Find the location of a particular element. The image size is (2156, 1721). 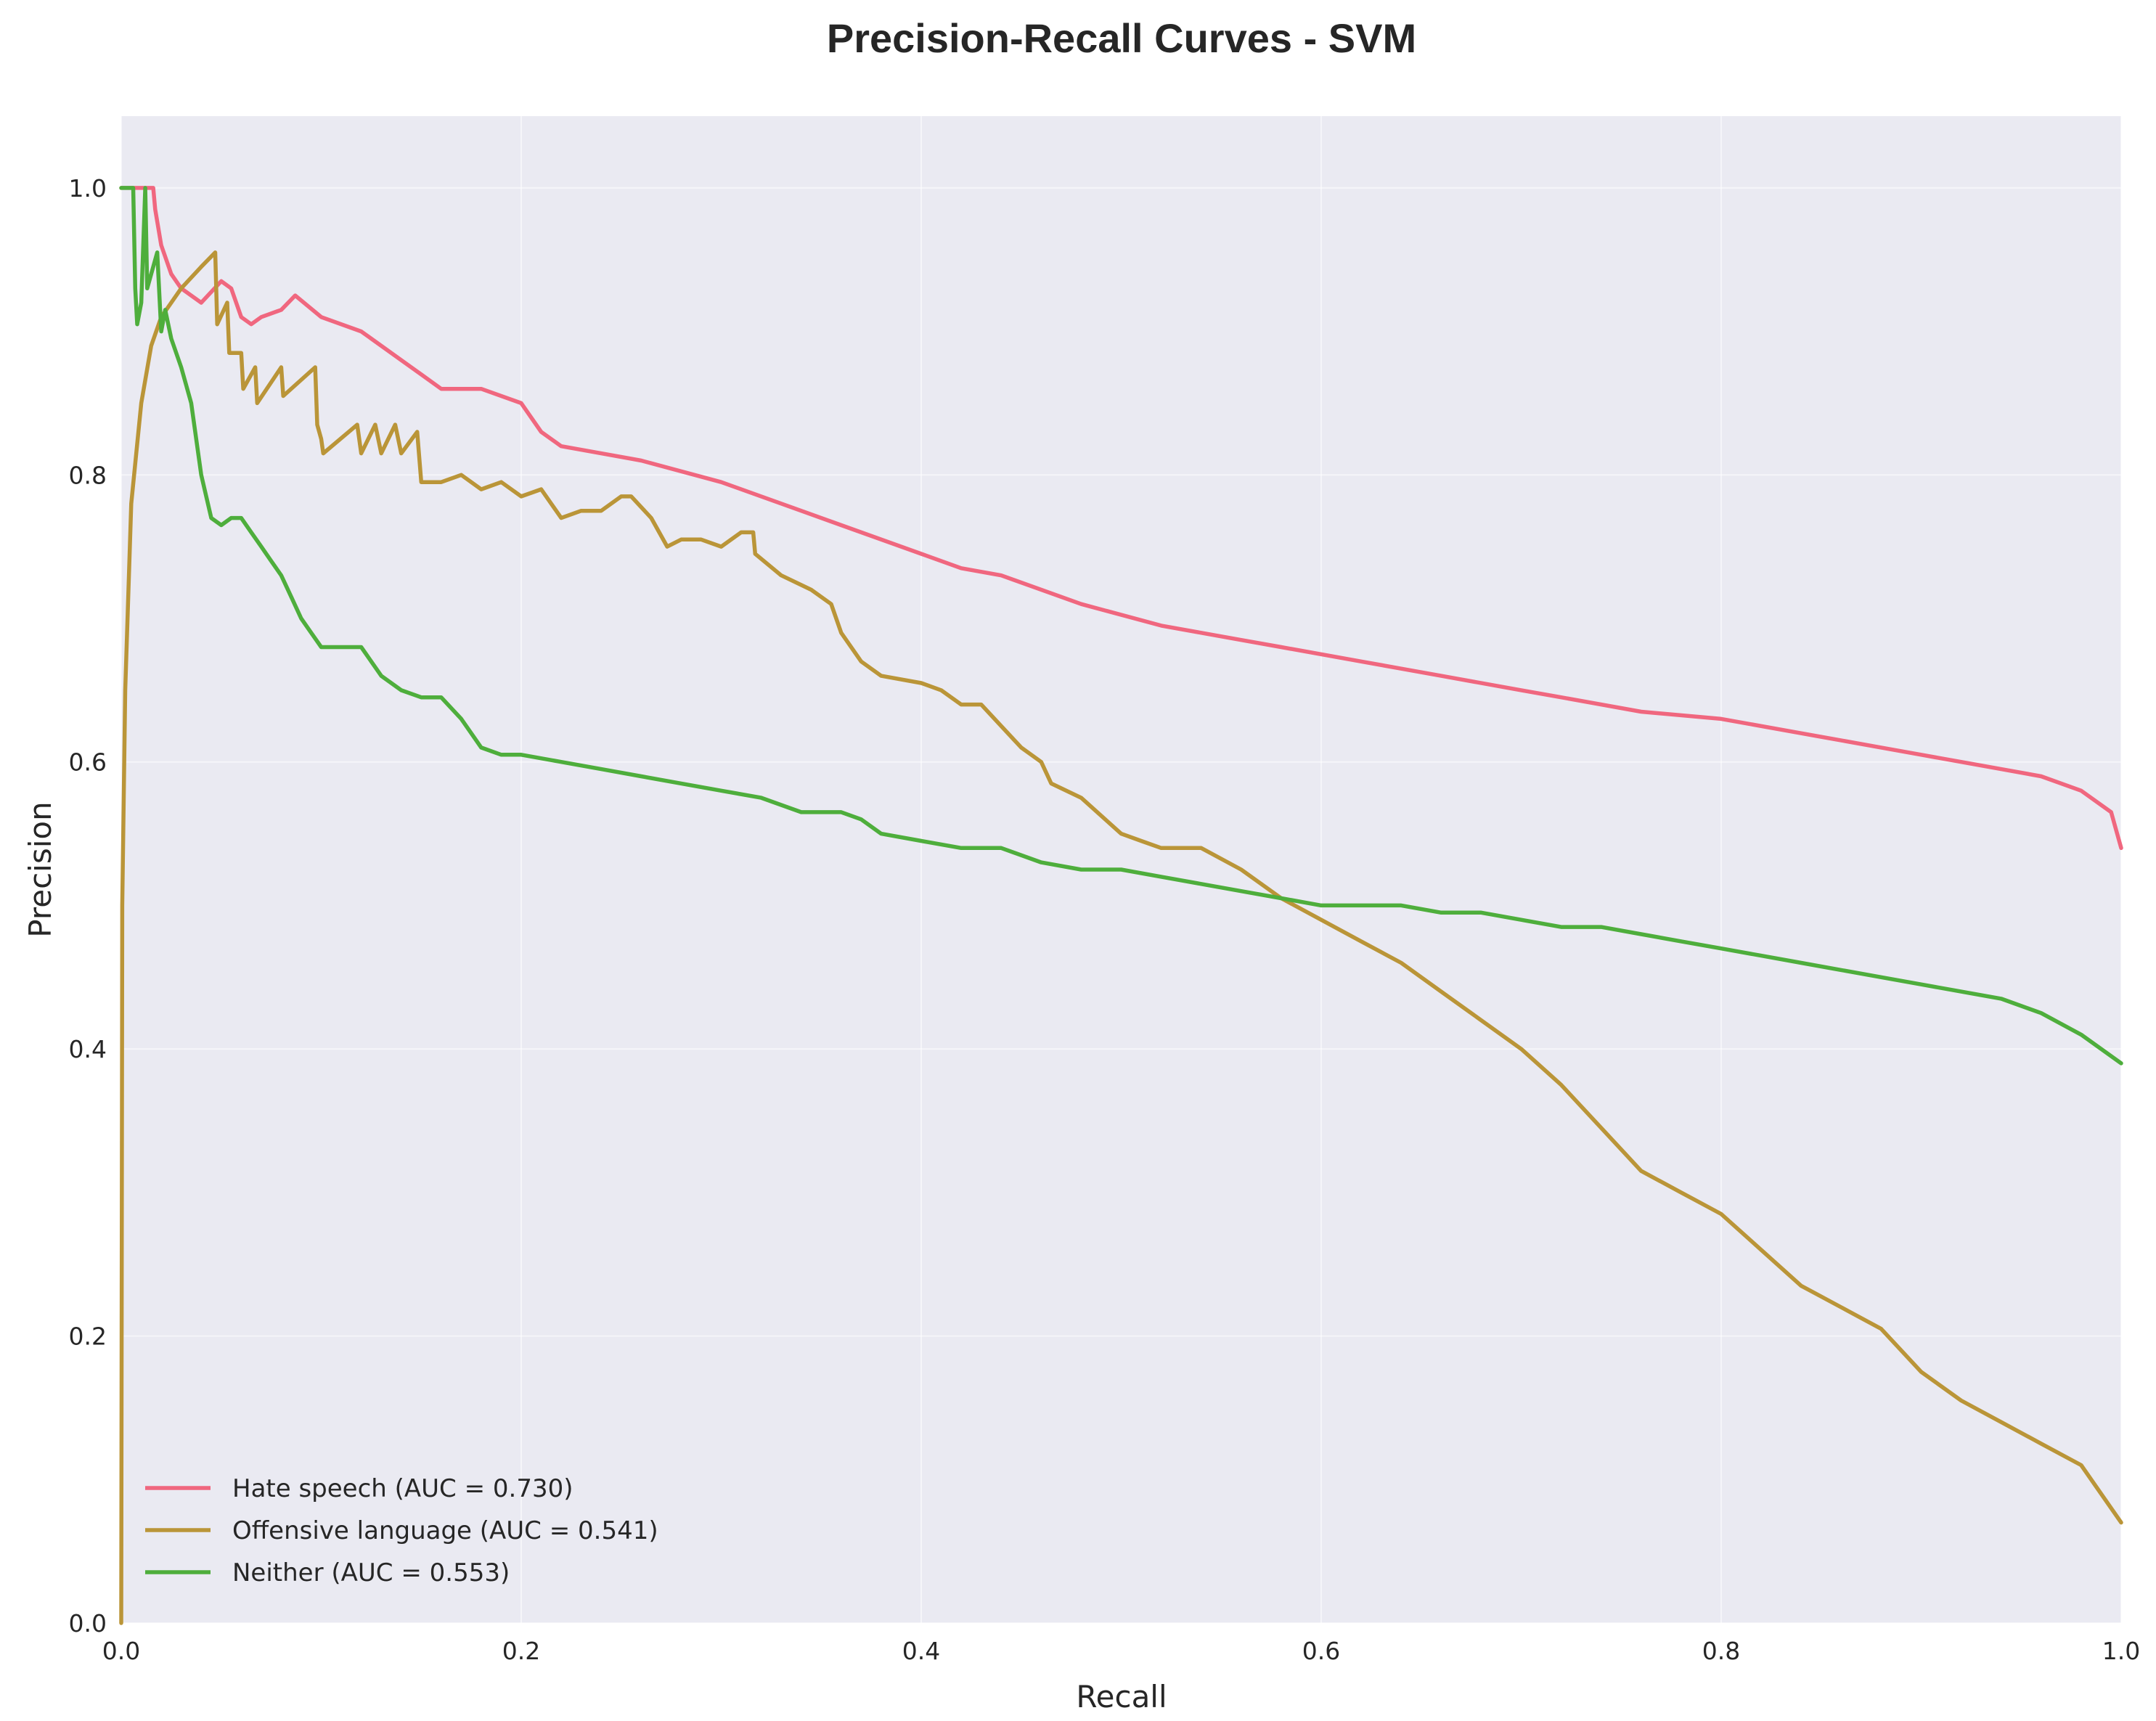

x-tick-label: 0.0 is located at coordinates (121, 1651).